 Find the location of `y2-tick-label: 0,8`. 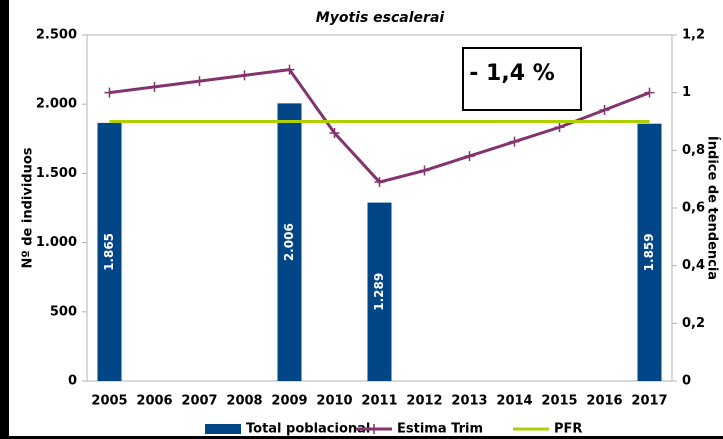

y2-tick-label: 0,8 is located at coordinates (693, 150).